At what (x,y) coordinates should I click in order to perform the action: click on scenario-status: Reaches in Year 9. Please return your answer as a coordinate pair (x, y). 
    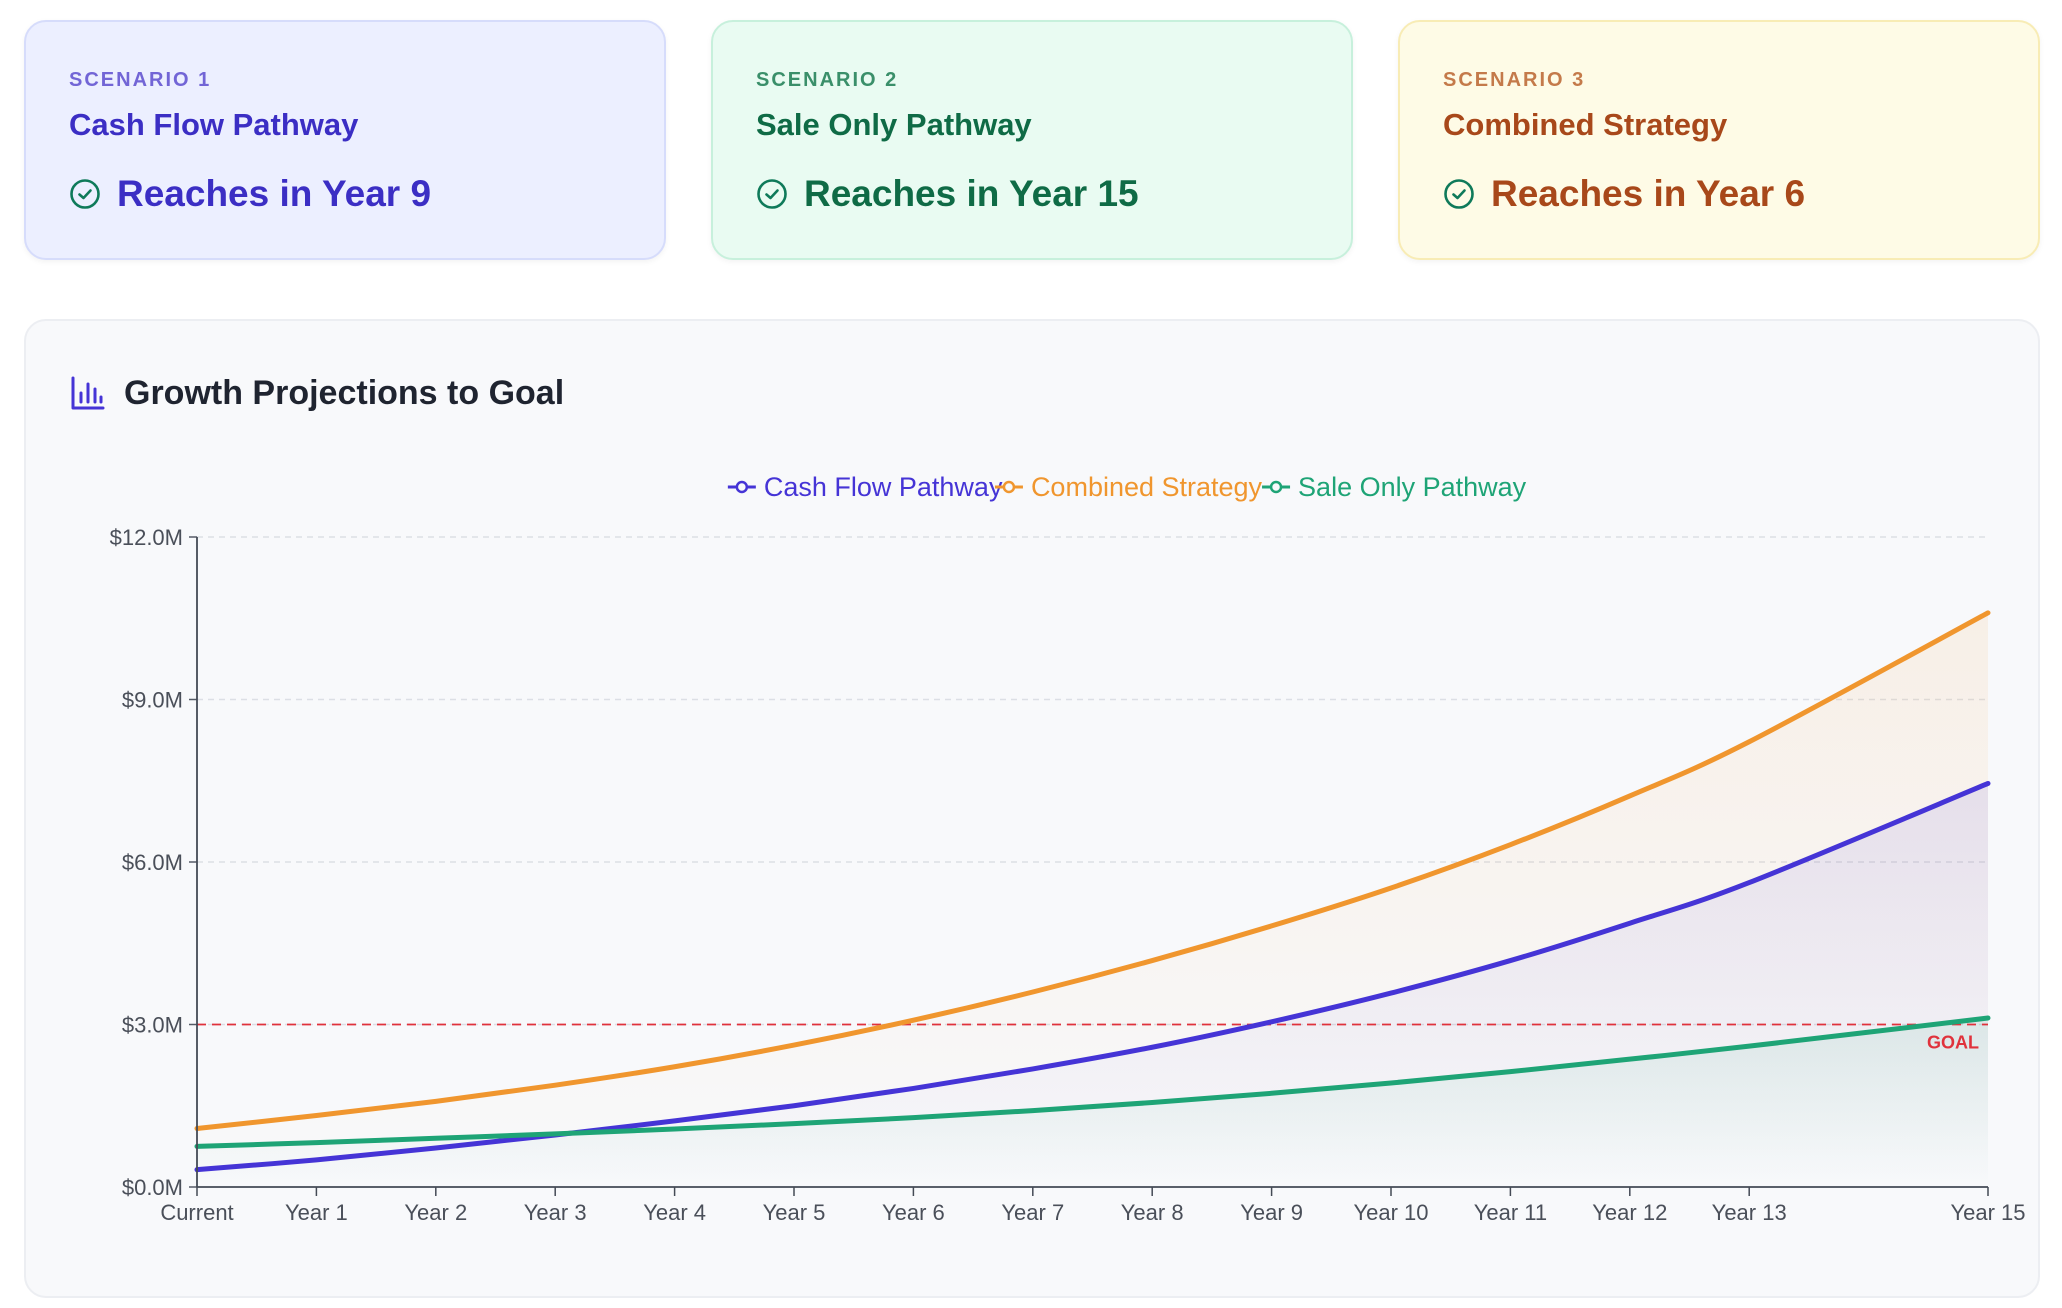
    Looking at the image, I should click on (250, 194).